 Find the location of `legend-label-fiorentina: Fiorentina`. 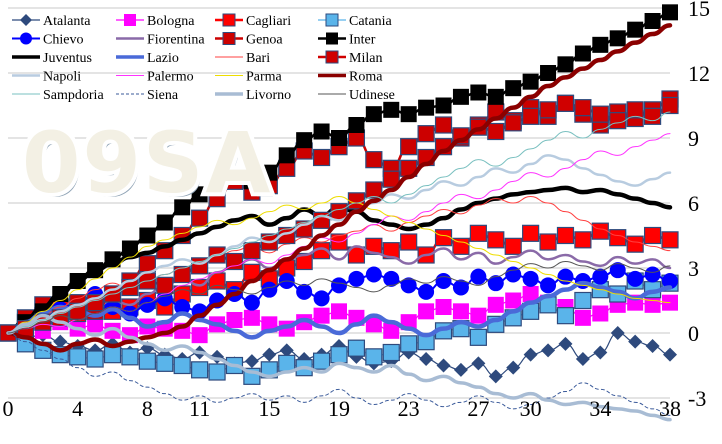

legend-label-fiorentina: Fiorentina is located at coordinates (176, 40).